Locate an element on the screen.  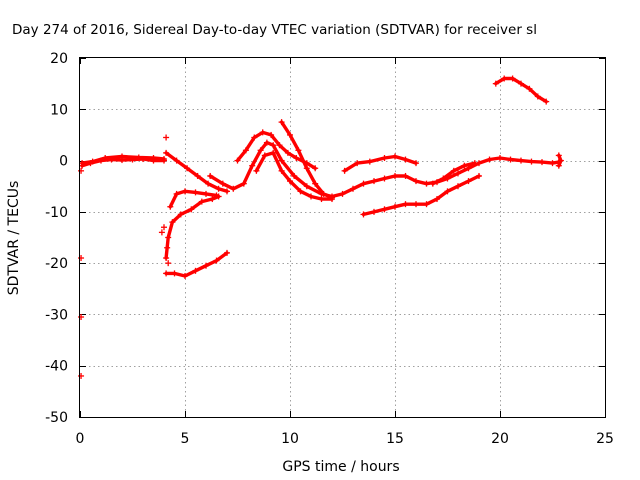
y-tick-labels: -50 -40 -30 -20 -10 0 10 20 is located at coordinates (56, 238).